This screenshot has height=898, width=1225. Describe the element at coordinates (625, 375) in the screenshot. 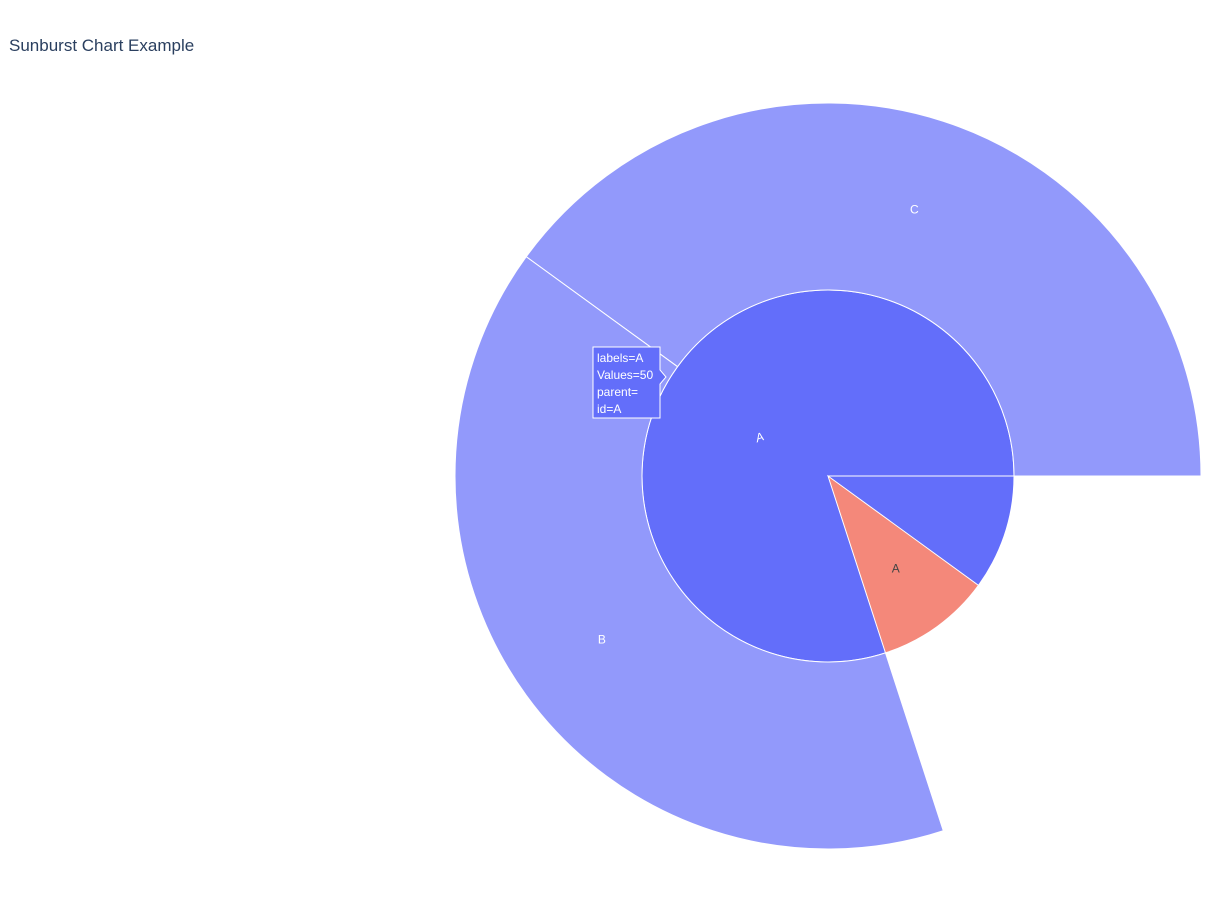

I see `tooltip-line: Values=50` at that location.